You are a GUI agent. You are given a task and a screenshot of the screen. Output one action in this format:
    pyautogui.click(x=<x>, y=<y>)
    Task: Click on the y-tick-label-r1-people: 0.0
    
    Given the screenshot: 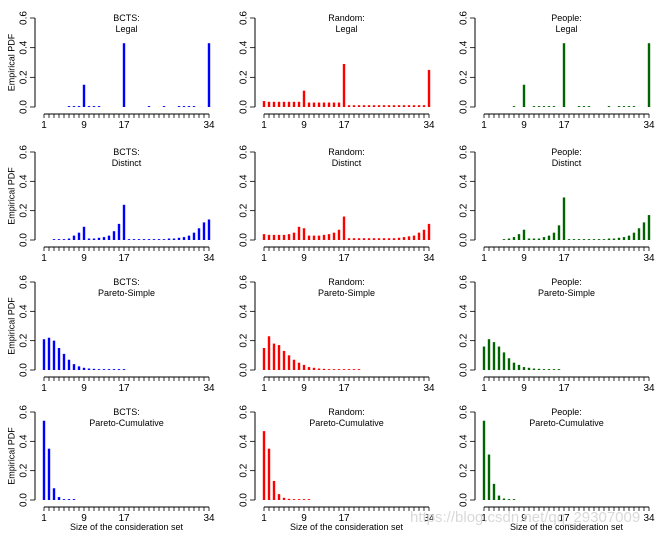 What is the action you would take?
    pyautogui.click(x=464, y=107)
    